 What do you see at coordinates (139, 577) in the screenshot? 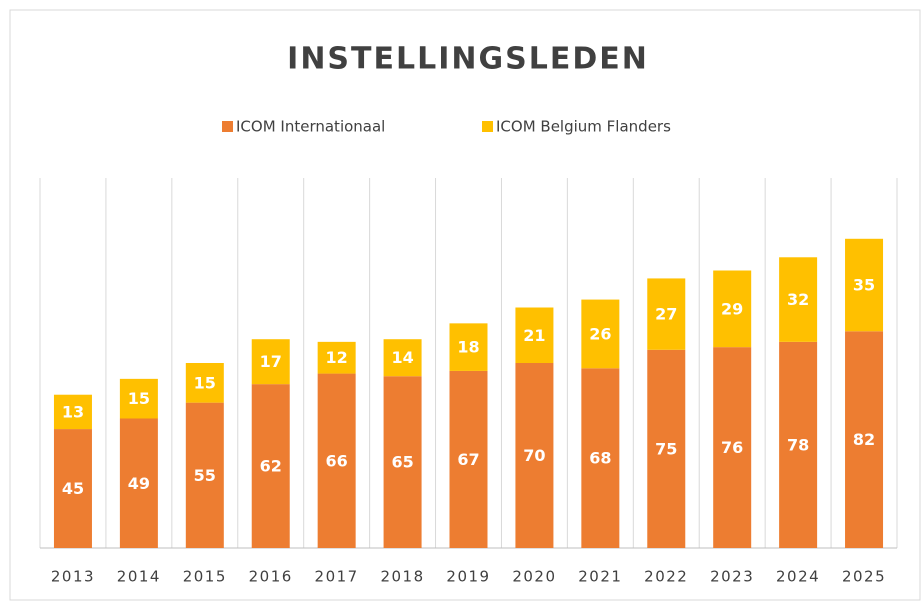
I see `x-tick-label: 2014` at bounding box center [139, 577].